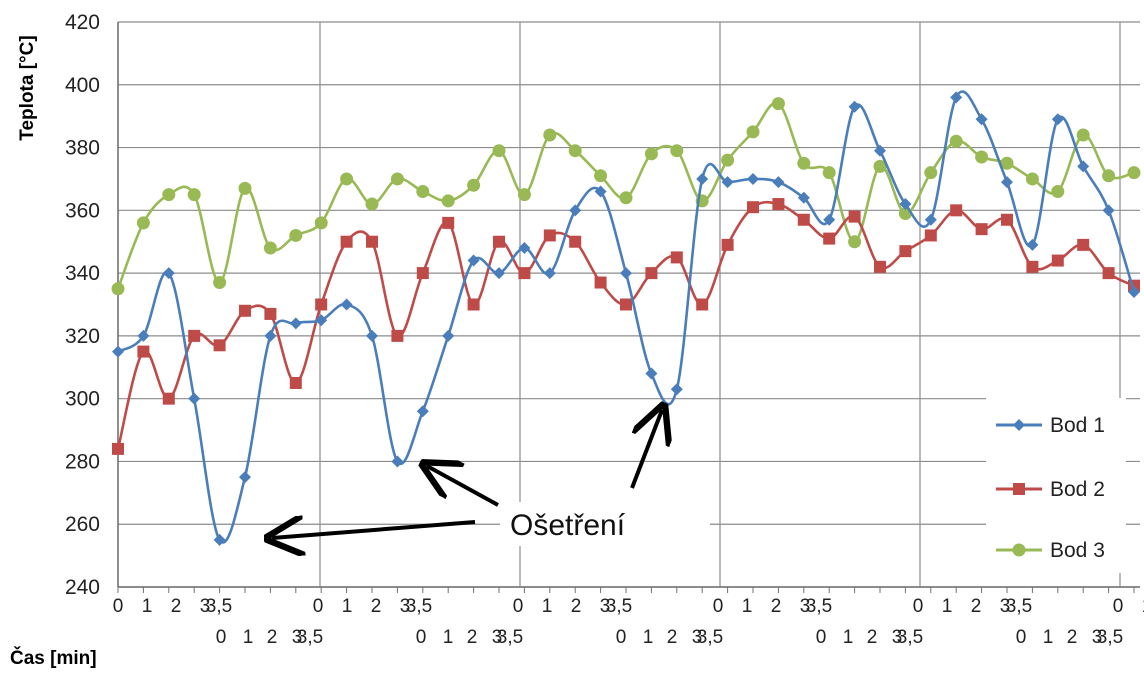 Image resolution: width=1144 pixels, height=673 pixels. Describe the element at coordinates (82, 210) in the screenshot. I see `y-tick-label: 360` at that location.